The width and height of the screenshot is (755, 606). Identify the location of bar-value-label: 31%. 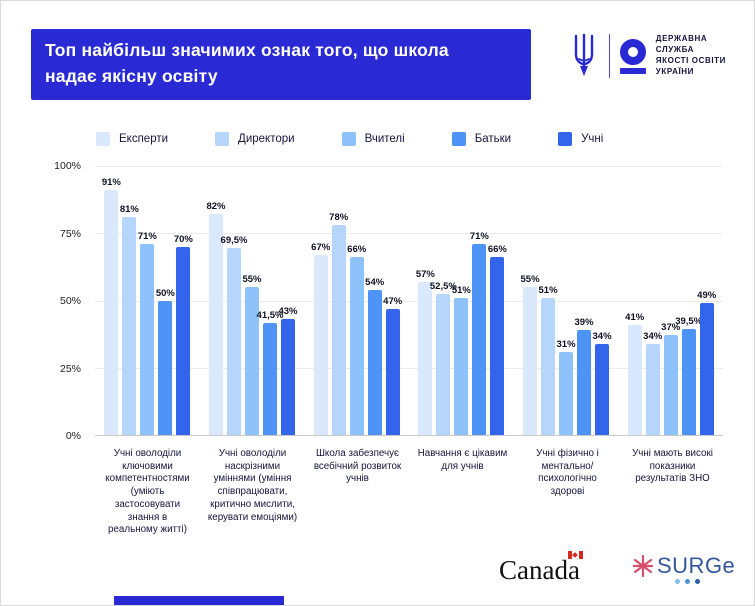
(566, 344).